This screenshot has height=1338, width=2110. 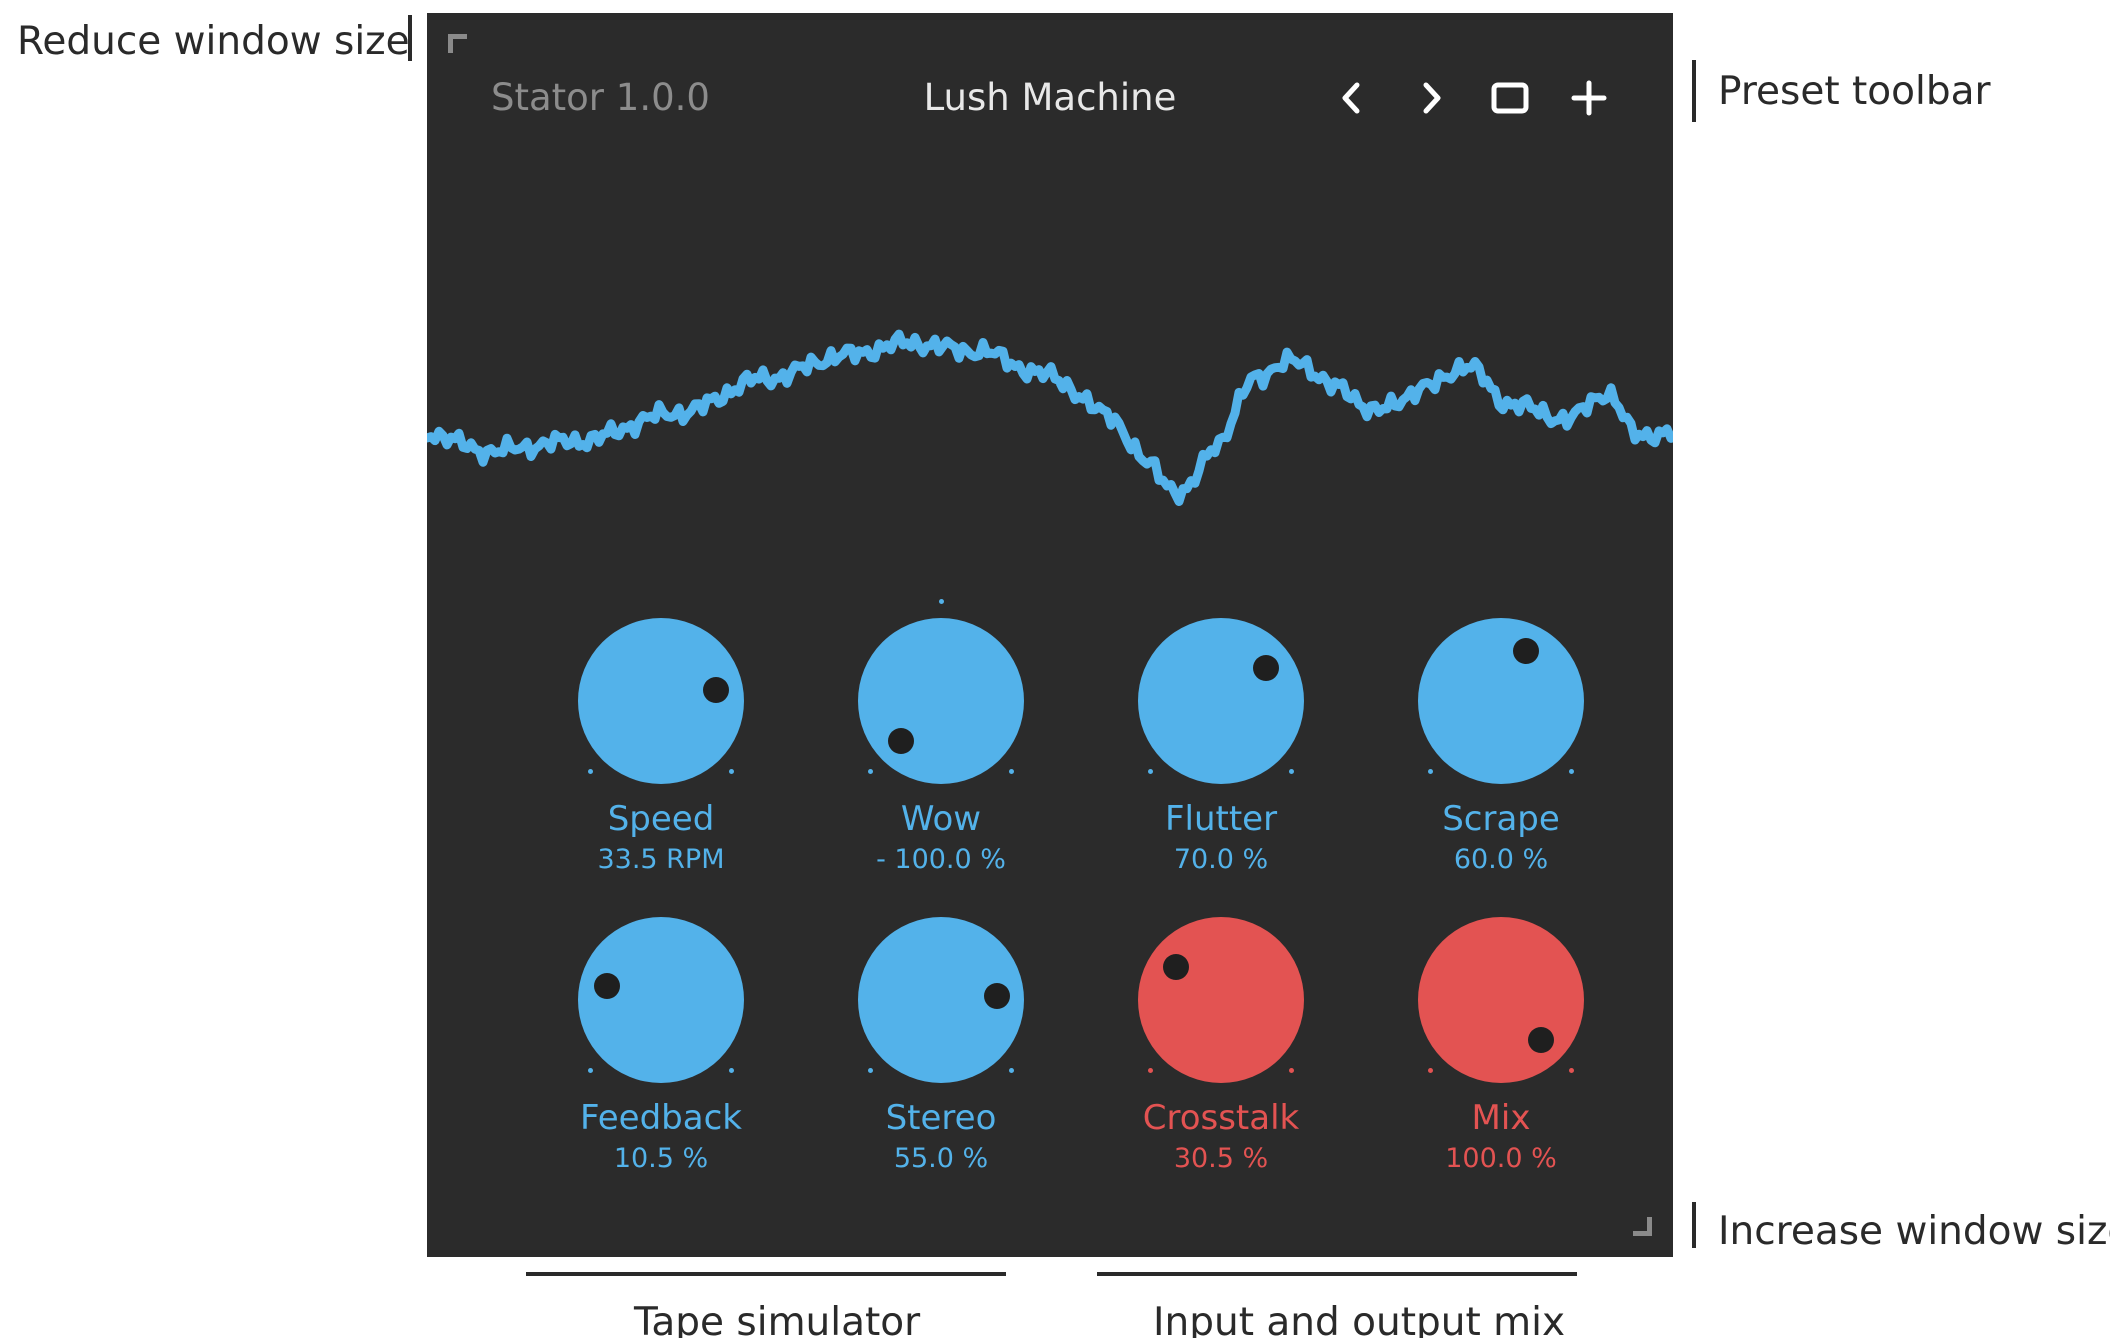 I want to click on annotation-bar-reduce, so click(x=410, y=38).